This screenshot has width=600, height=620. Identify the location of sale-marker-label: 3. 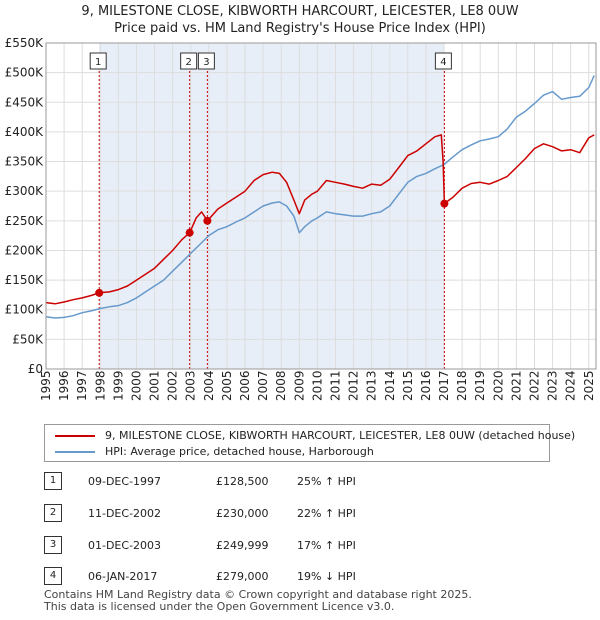
(206, 62).